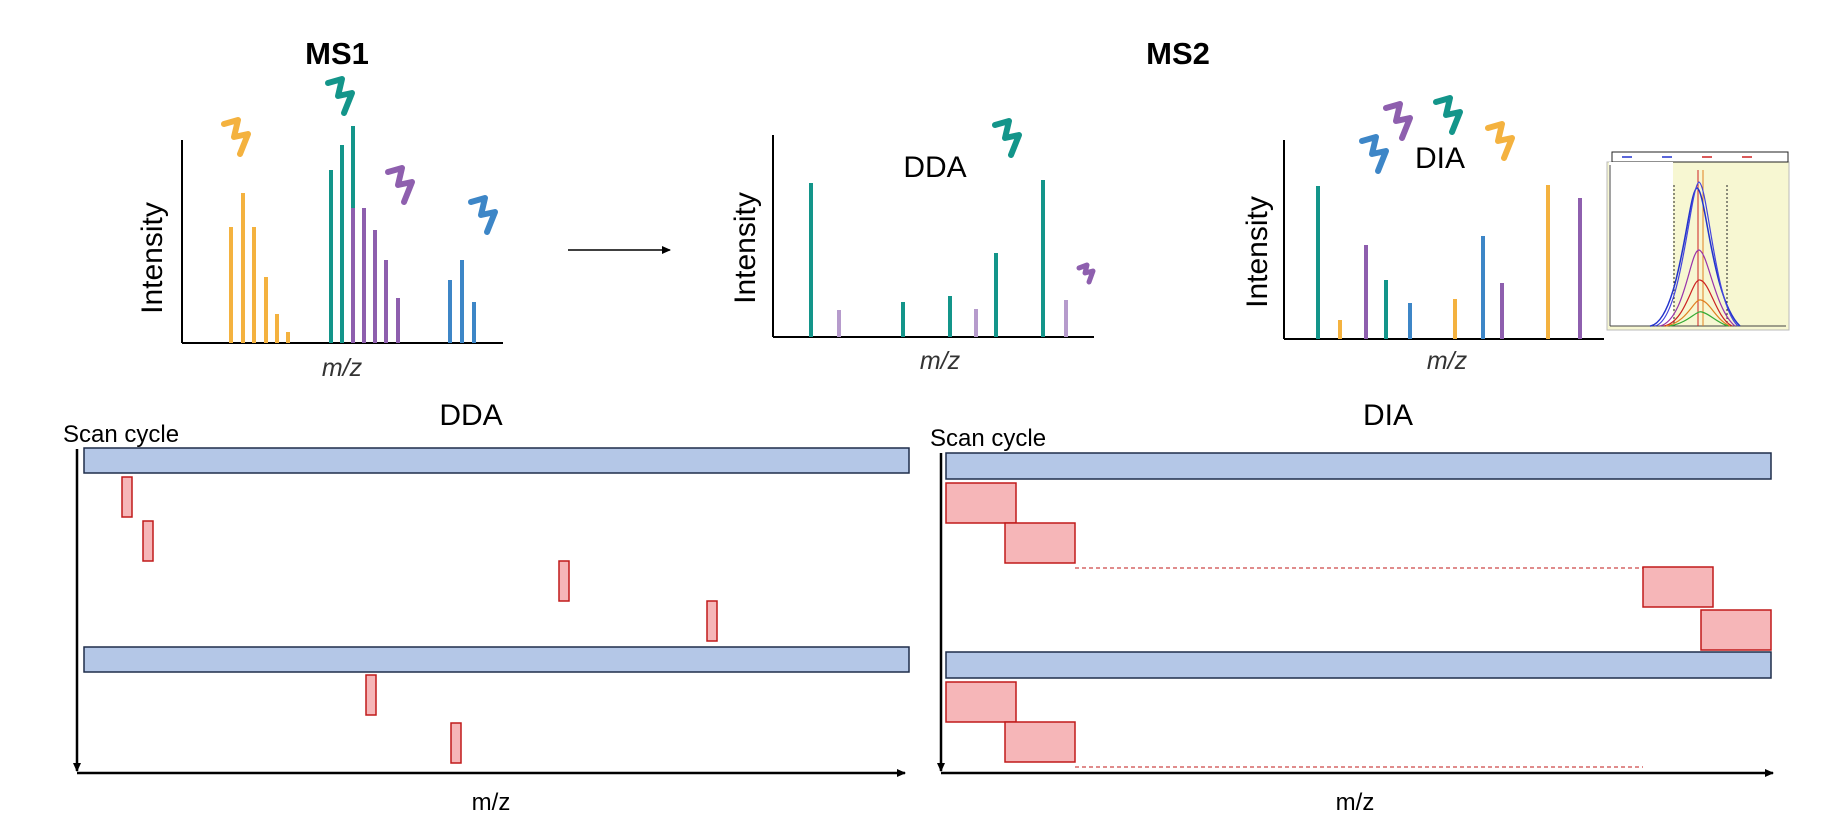  What do you see at coordinates (1257, 252) in the screenshot?
I see `dia-ms2-ylabel: Intensity` at bounding box center [1257, 252].